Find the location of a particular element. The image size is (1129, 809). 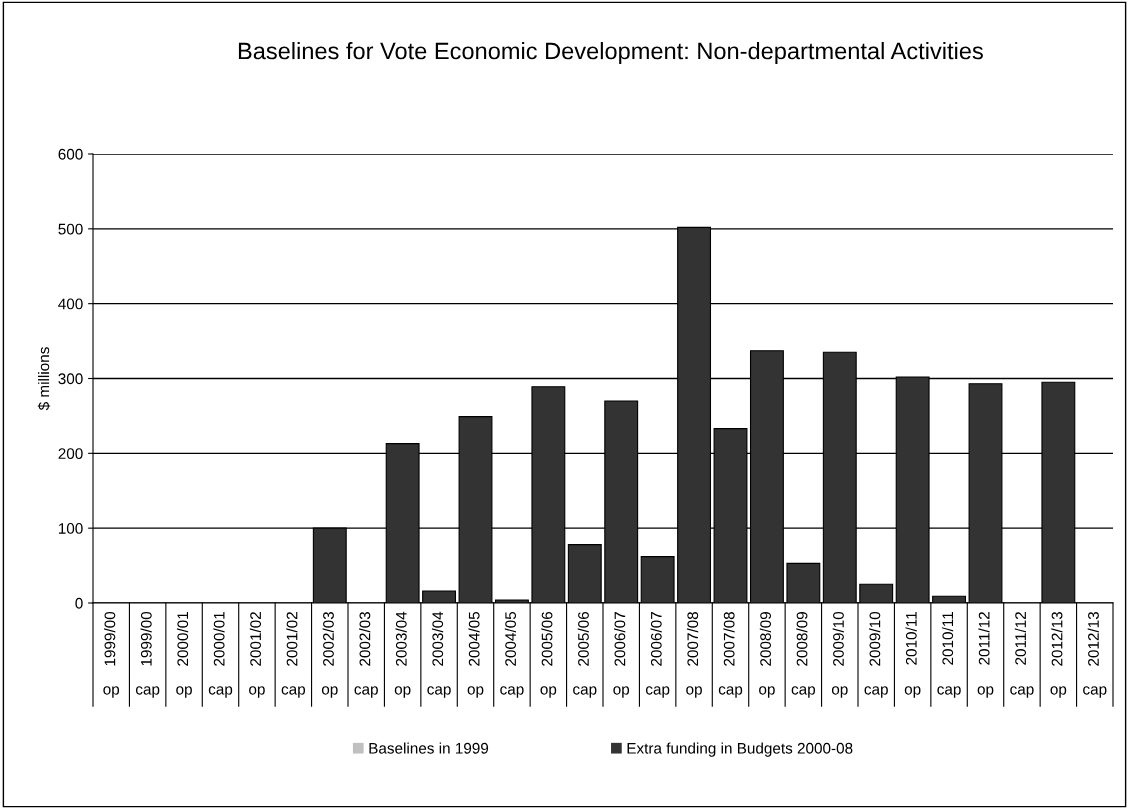

category-label: 2007/08 op is located at coordinates (694, 654).